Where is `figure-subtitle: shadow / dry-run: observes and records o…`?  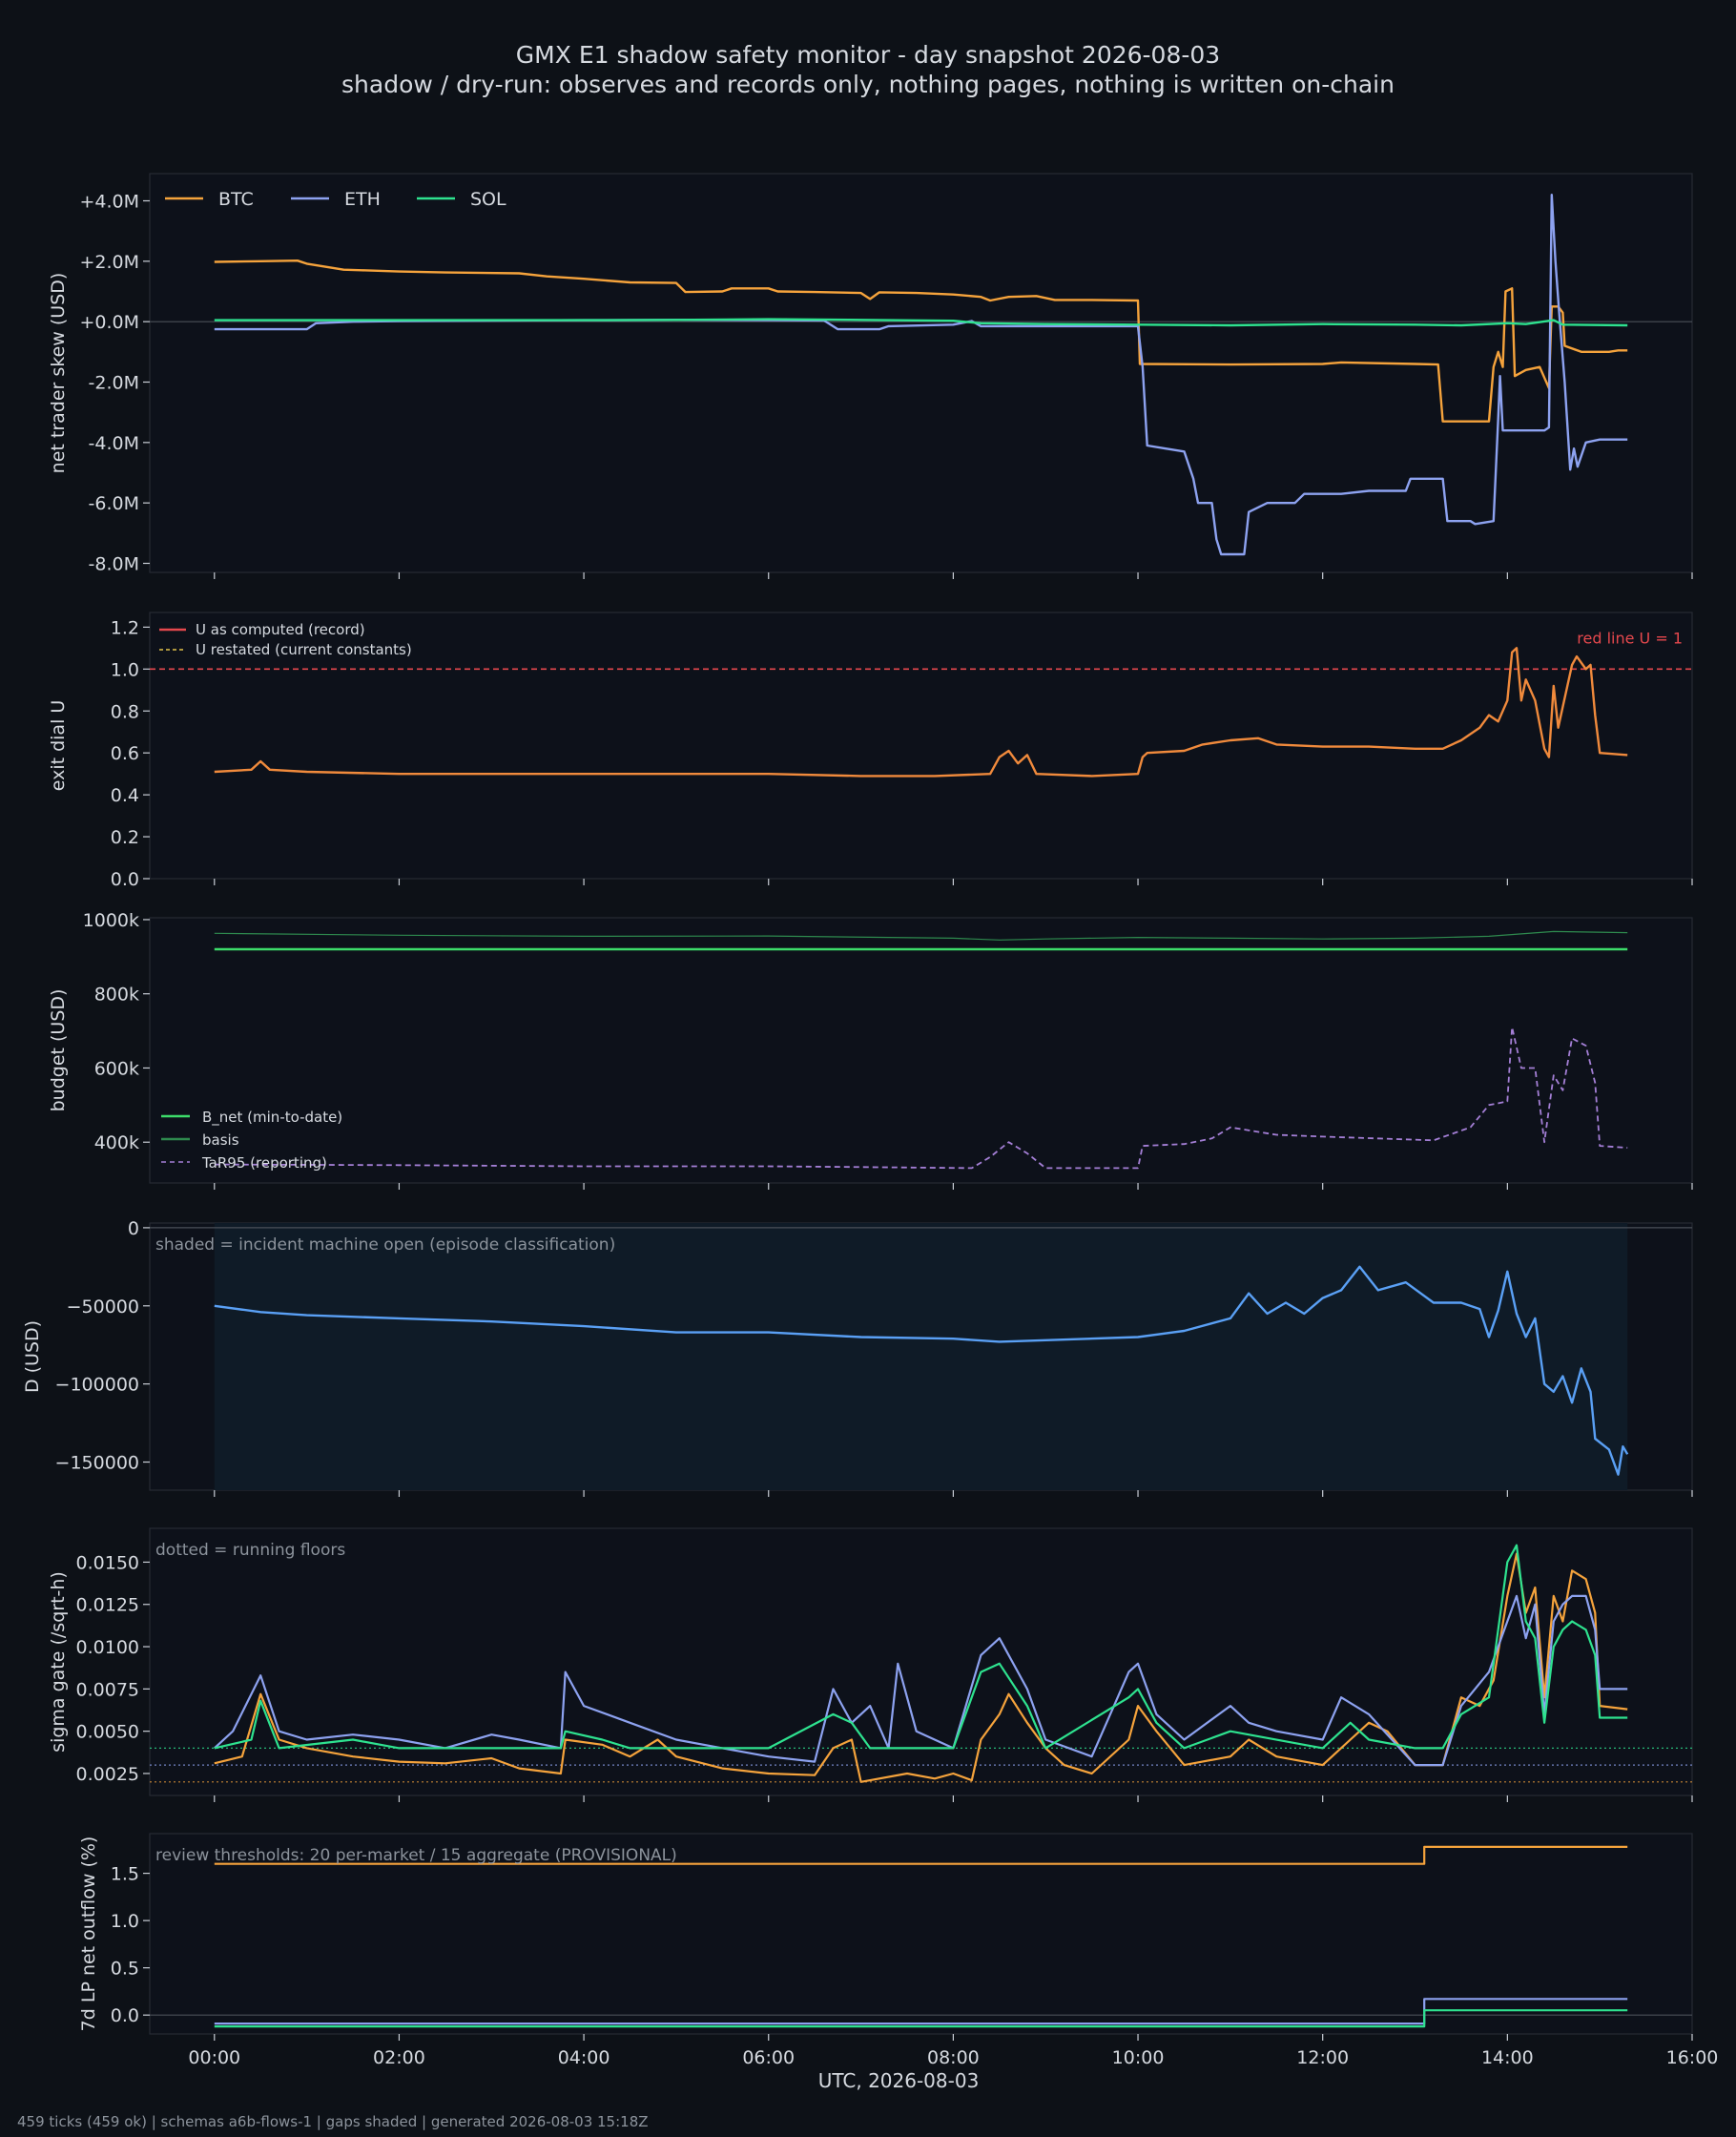 figure-subtitle: shadow / dry-run: observes and records o… is located at coordinates (868, 84).